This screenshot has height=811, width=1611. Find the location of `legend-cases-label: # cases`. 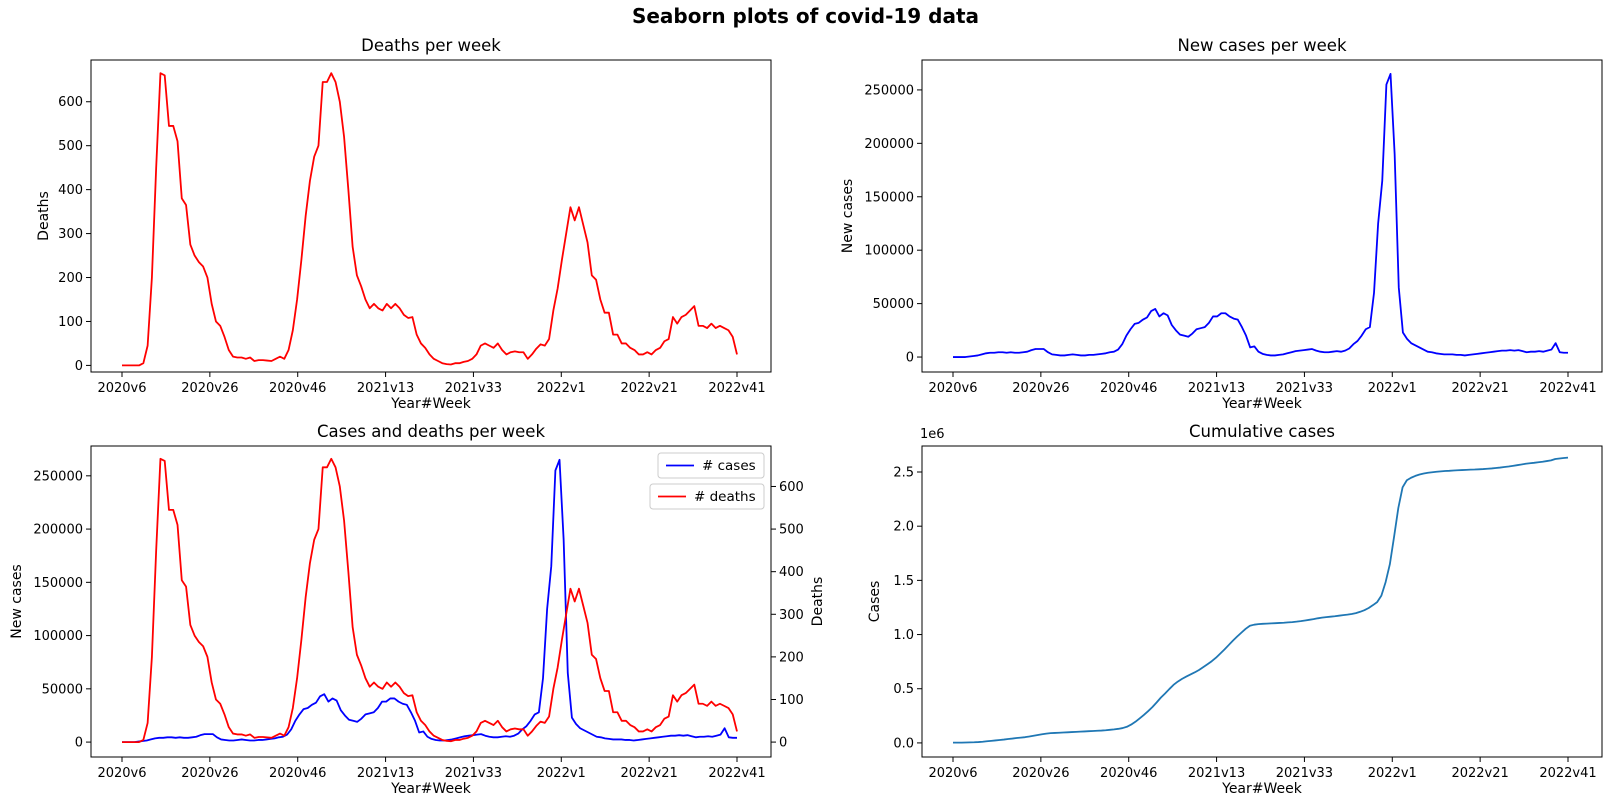

legend-cases-label: # cases is located at coordinates (729, 466).